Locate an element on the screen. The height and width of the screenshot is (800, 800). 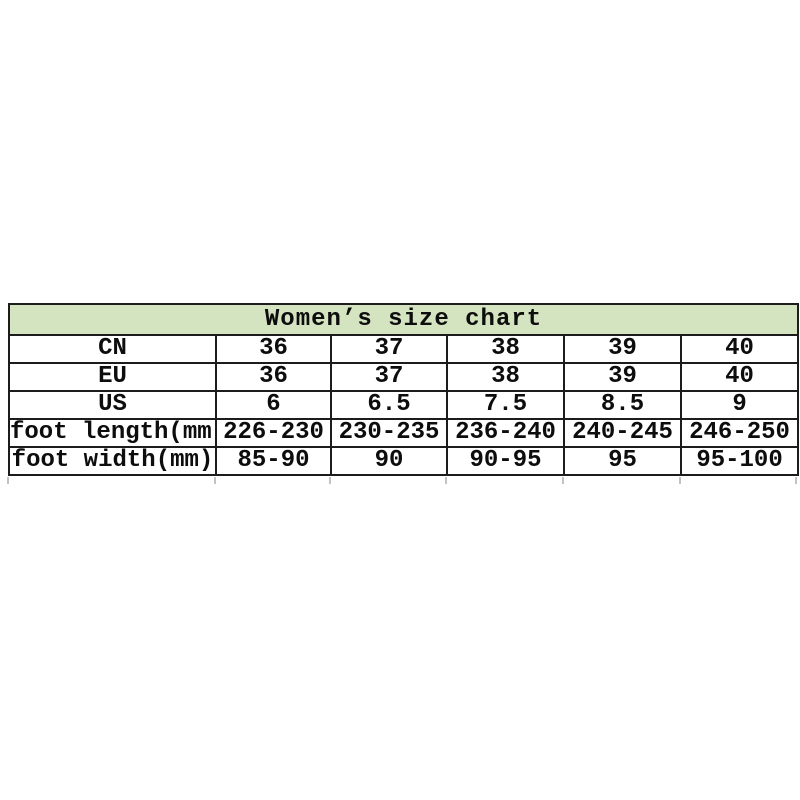
table-row-us: US 6 6.5 7.5 8.5 9 is located at coordinates (404, 405).